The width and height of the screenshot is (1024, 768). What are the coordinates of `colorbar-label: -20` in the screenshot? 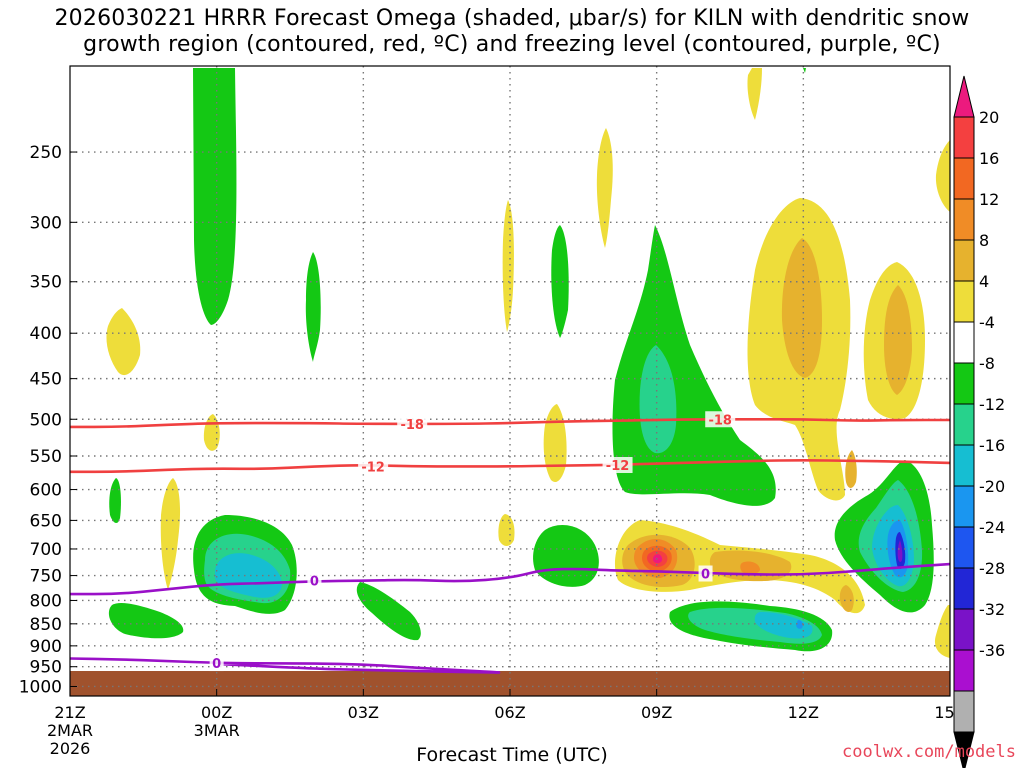 It's located at (992, 486).